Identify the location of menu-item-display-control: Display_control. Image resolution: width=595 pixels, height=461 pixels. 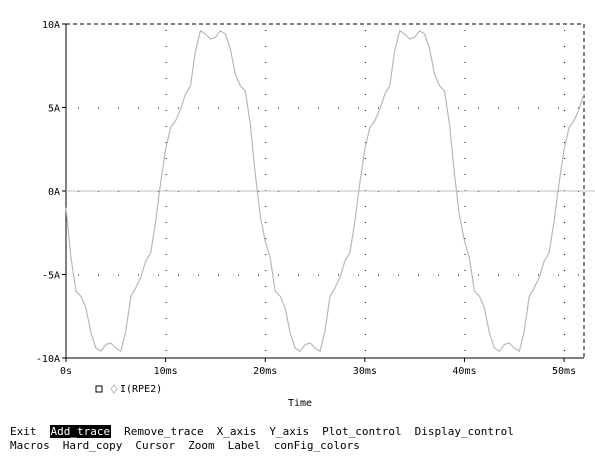
(464, 431).